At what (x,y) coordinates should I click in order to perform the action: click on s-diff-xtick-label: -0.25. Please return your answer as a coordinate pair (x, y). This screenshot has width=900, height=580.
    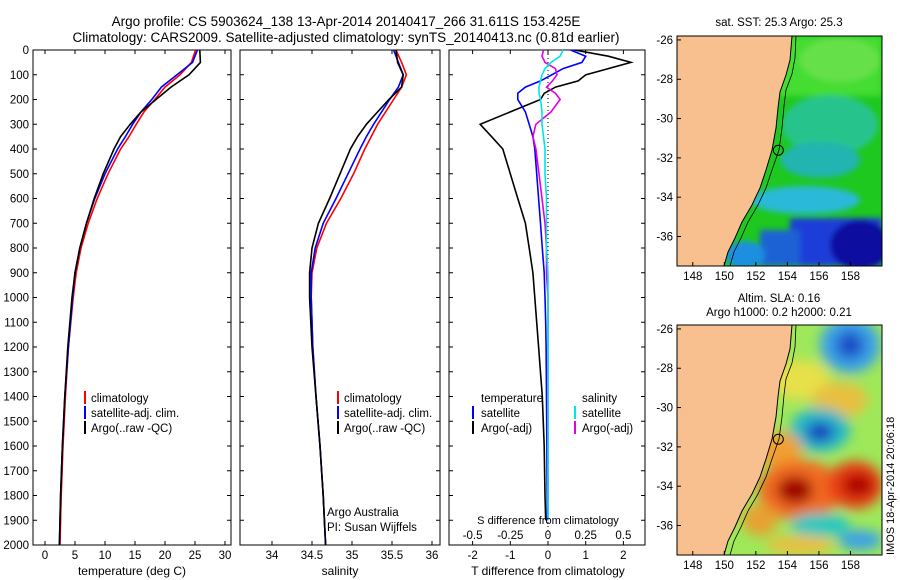
    Looking at the image, I should click on (510, 536).